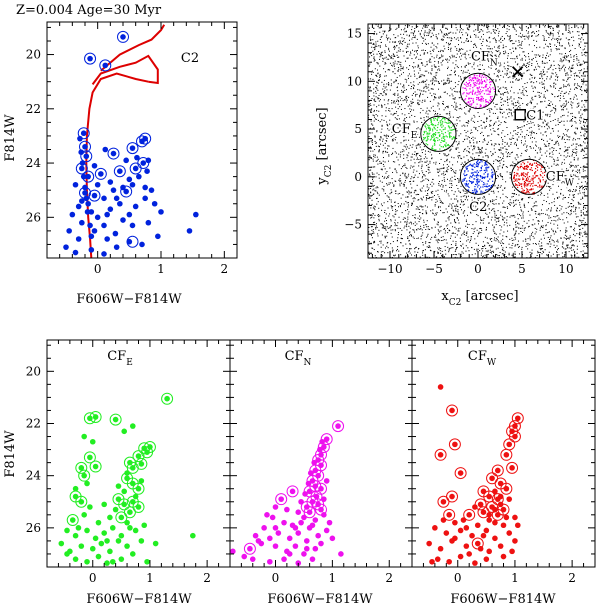 This screenshot has width=600, height=608. I want to click on map-x-axis-label: xC2 [arcsec], so click(479, 298).